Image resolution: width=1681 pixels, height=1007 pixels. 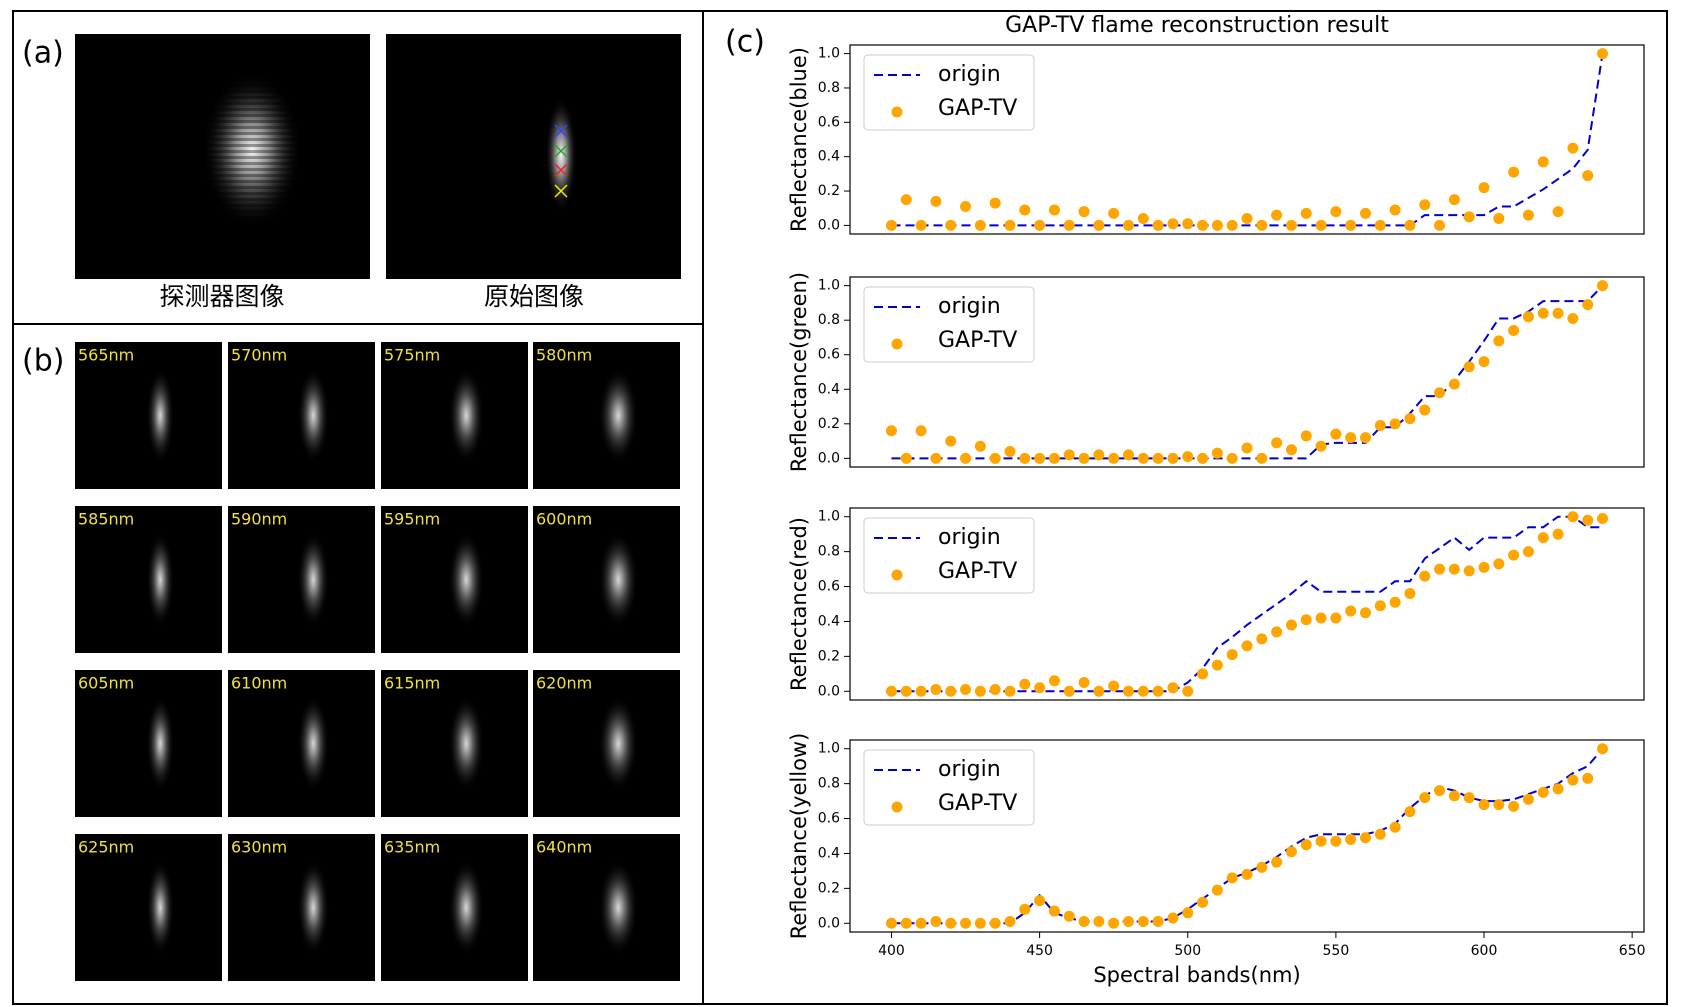 I want to click on marker-blue, so click(x=561, y=131).